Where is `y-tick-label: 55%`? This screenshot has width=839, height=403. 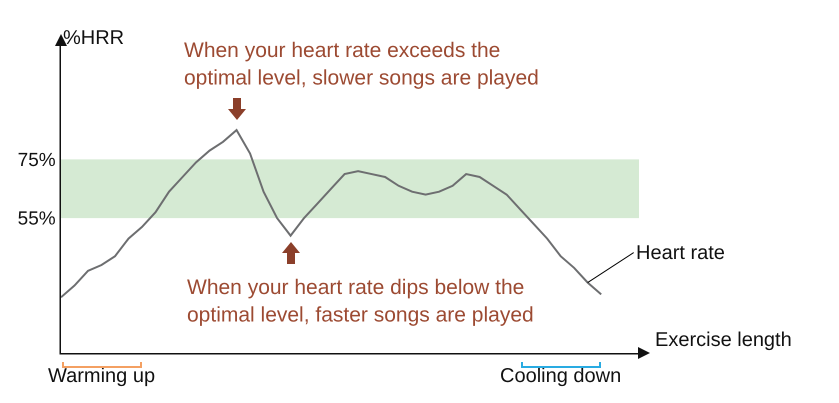 y-tick-label: 55% is located at coordinates (37, 219).